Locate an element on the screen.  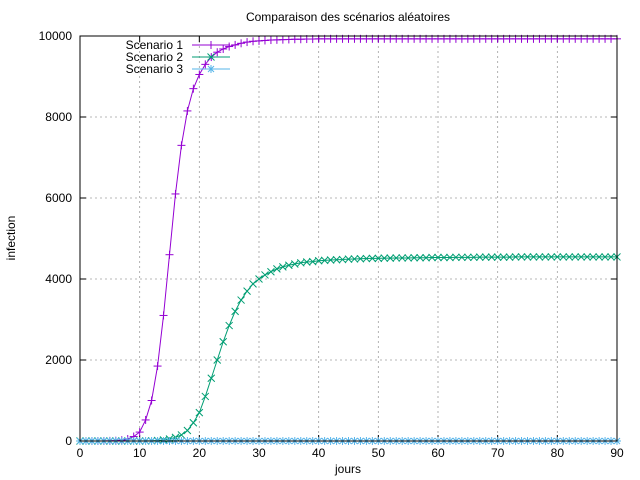
x-tick-label: 30 is located at coordinates (259, 453).